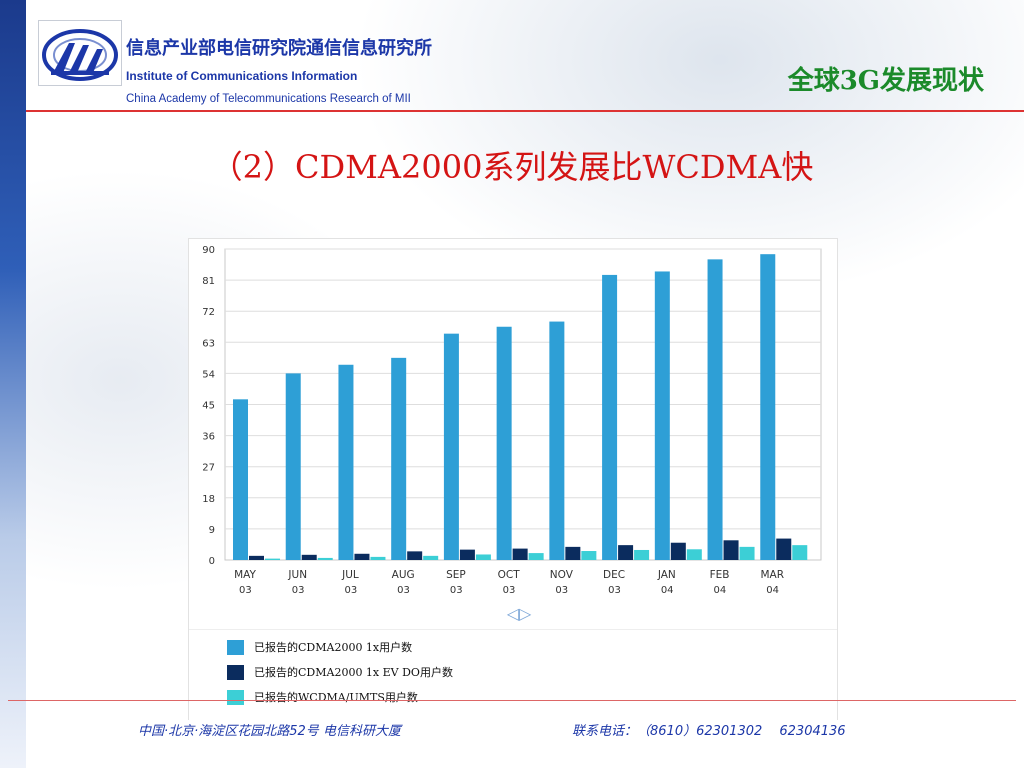  Describe the element at coordinates (350, 575) in the screenshot. I see `x-tick-label-month: JUL` at that location.